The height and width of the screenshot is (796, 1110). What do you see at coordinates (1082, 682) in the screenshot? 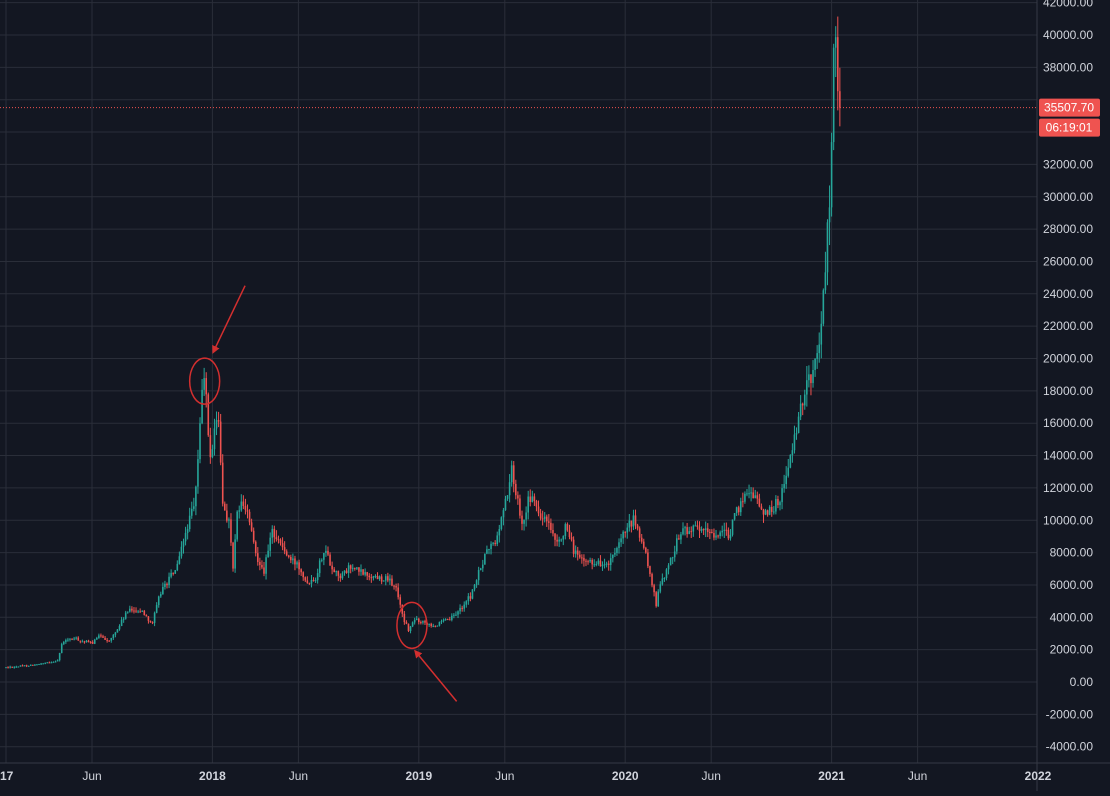
I see `y-tick-label: 0.00` at bounding box center [1082, 682].